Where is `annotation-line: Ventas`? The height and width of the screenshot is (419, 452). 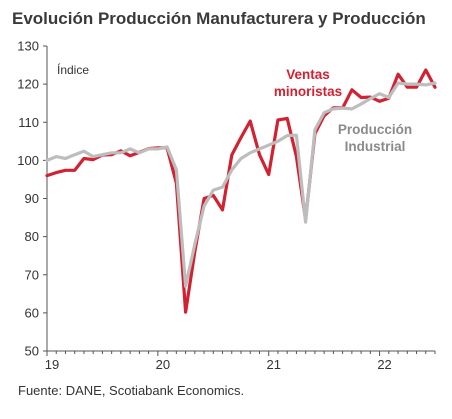
annotation-line: Ventas is located at coordinates (308, 74).